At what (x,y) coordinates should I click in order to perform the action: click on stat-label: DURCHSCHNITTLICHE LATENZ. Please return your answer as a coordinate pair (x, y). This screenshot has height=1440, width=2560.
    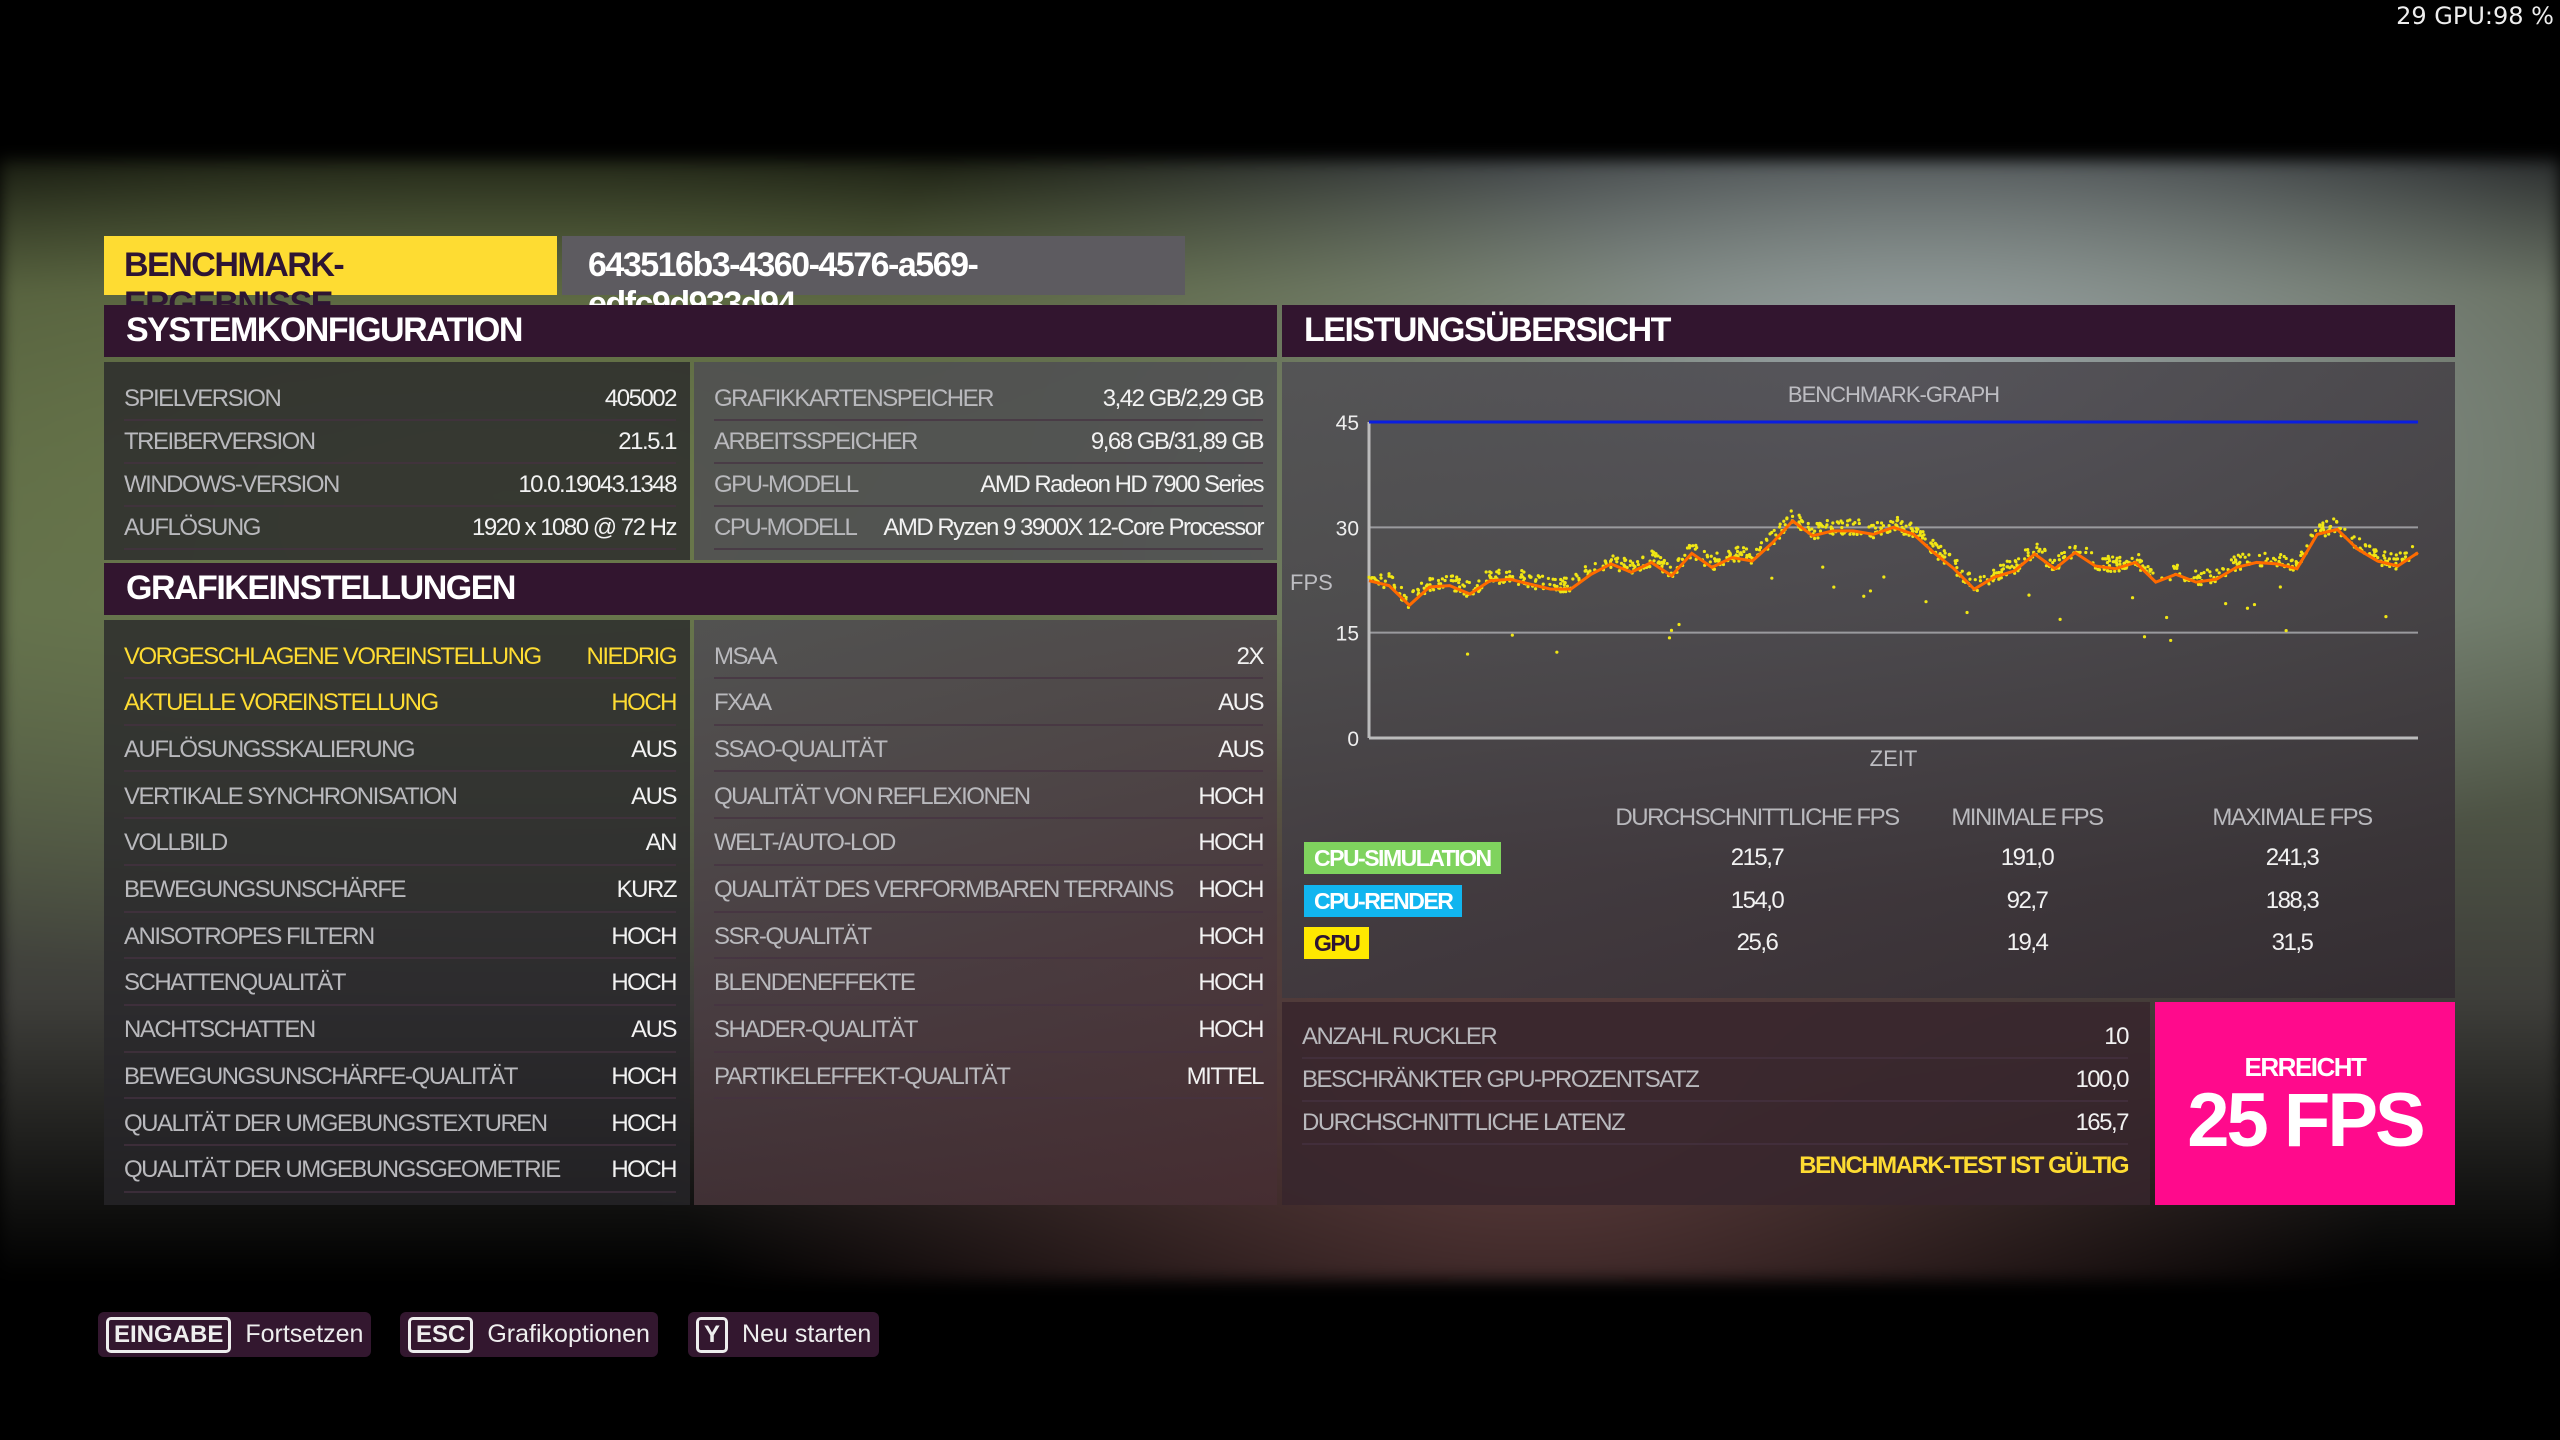
    Looking at the image, I should click on (1464, 1122).